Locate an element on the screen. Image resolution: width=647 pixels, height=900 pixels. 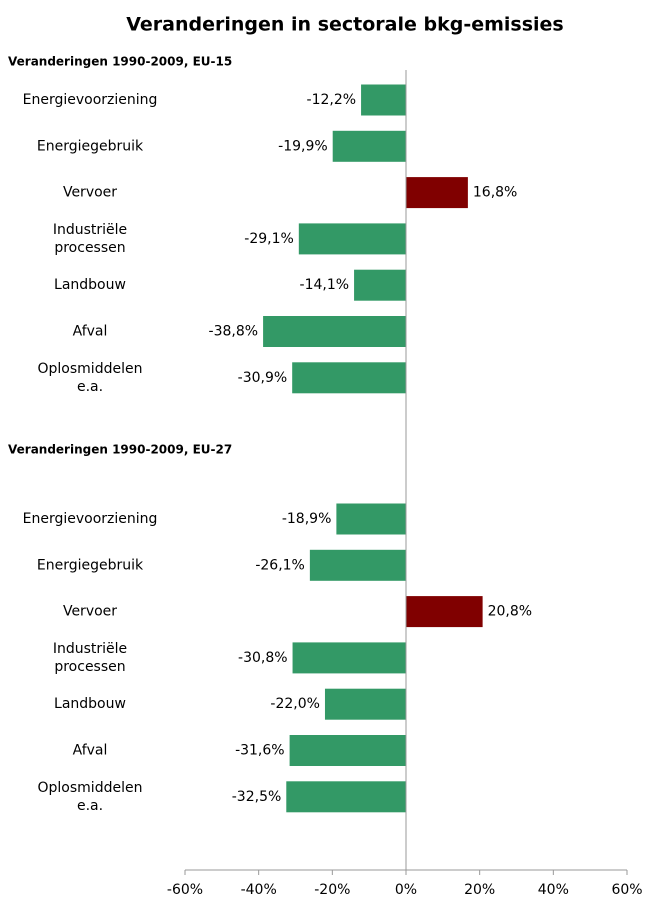
value-label: -18,9% is located at coordinates (307, 519).